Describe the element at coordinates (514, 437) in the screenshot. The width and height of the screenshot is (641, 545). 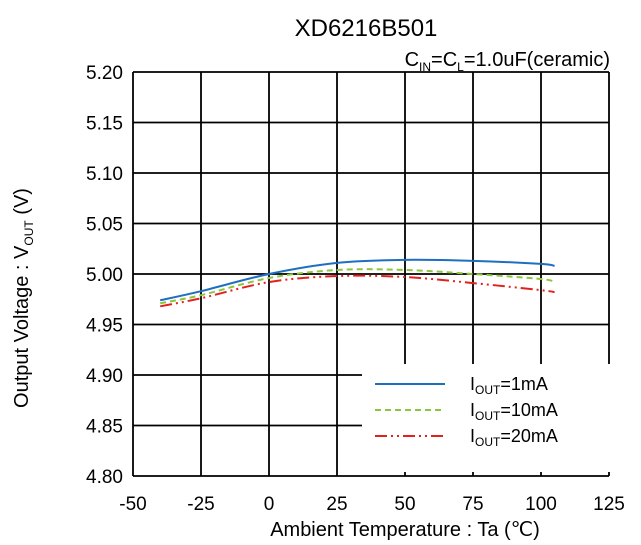
I see `legend-label-3: IOUT=20mA` at that location.